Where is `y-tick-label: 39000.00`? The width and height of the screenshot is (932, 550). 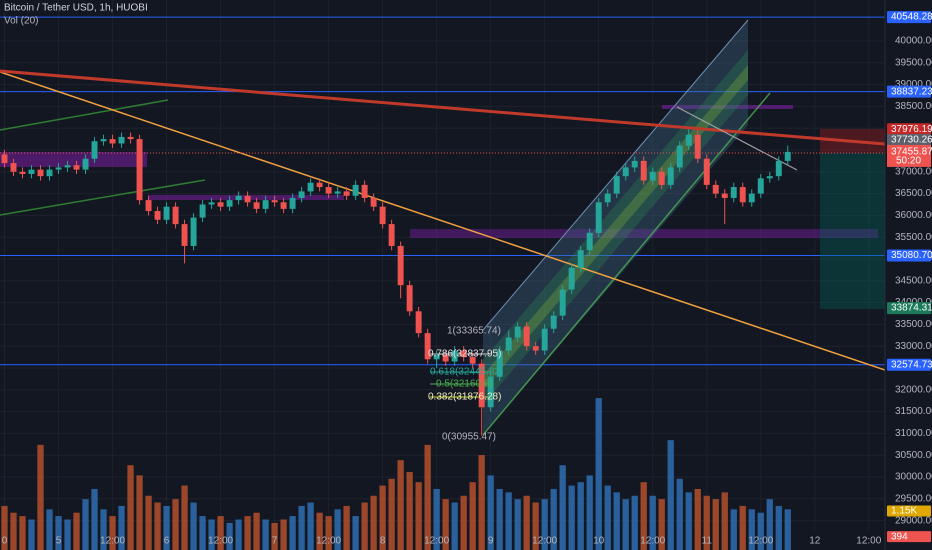 y-tick-label: 39000.00 is located at coordinates (913, 84).